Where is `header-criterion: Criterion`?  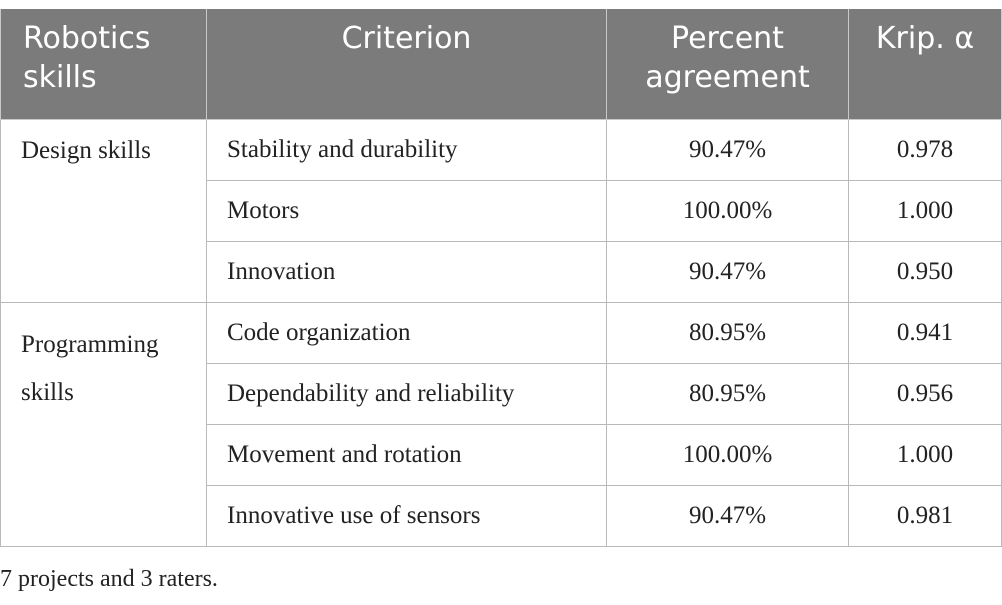 header-criterion: Criterion is located at coordinates (406, 64).